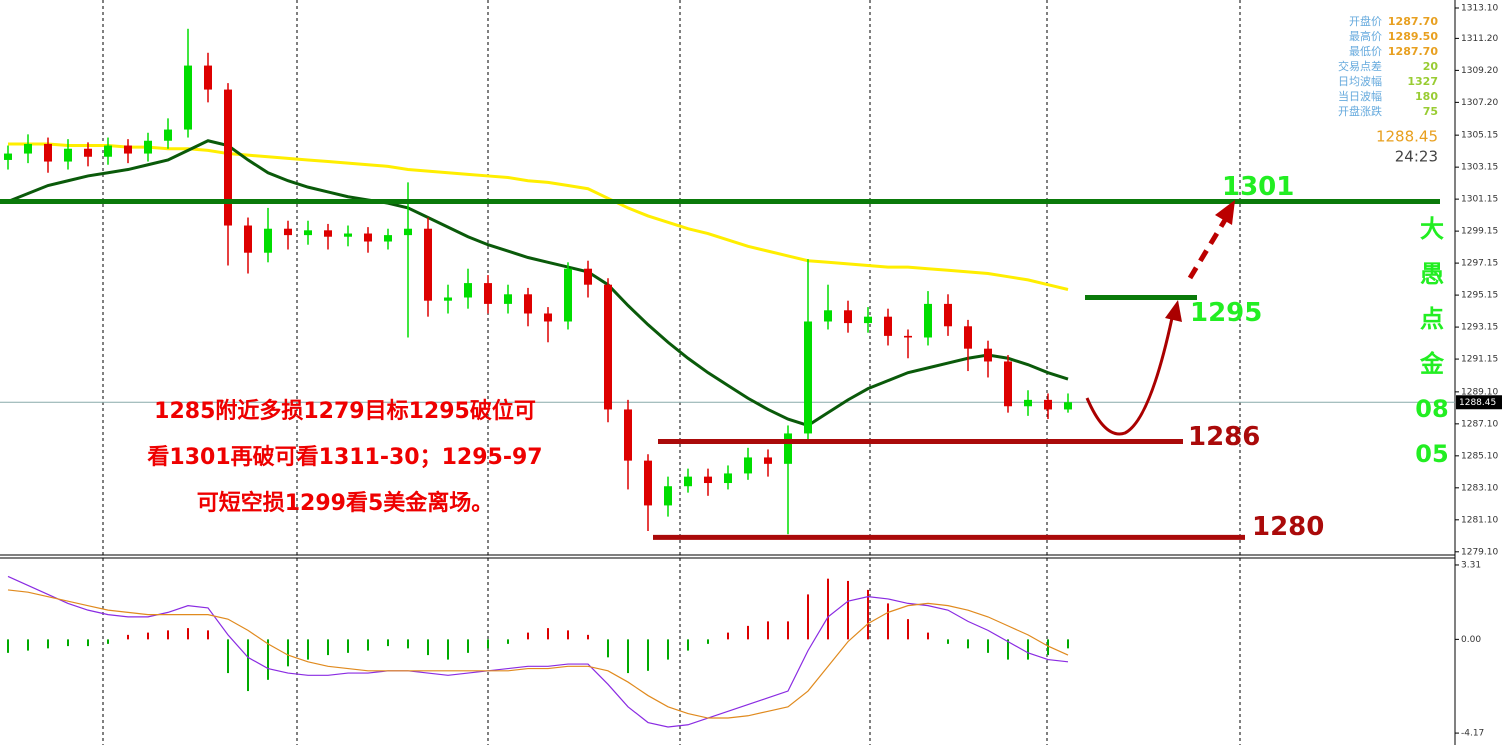  What do you see at coordinates (1365, 36) in the screenshot?
I see `info-label: 最高价` at bounding box center [1365, 36].